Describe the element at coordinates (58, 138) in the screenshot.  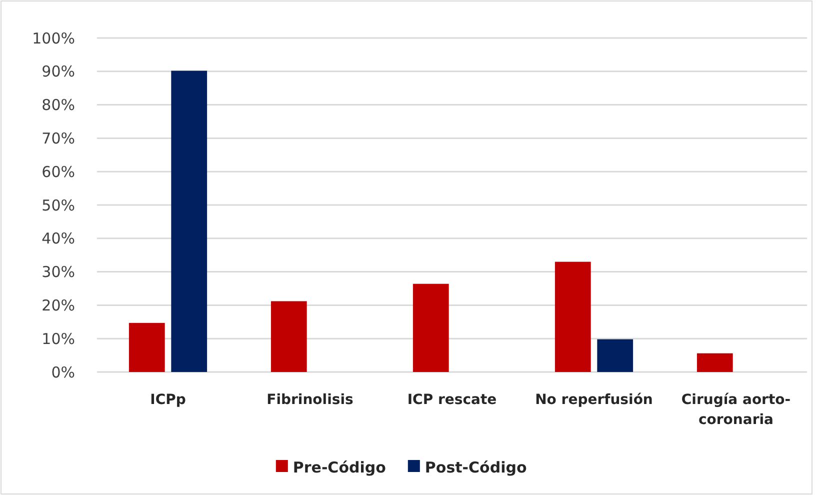
I see `y-tick-label: 70%` at that location.